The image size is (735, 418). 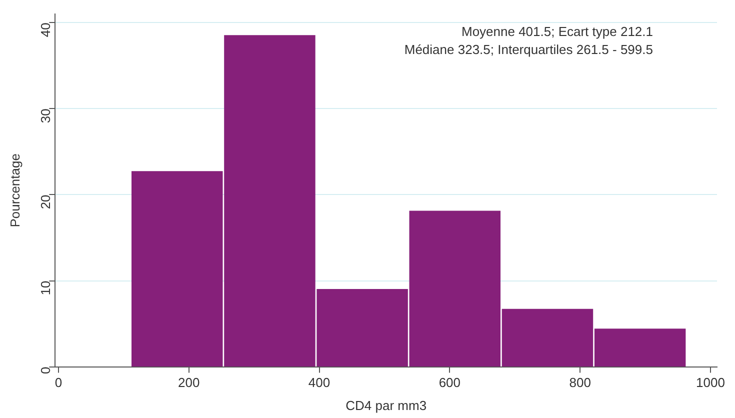 I want to click on y-tick-label: 30, so click(x=45, y=116).